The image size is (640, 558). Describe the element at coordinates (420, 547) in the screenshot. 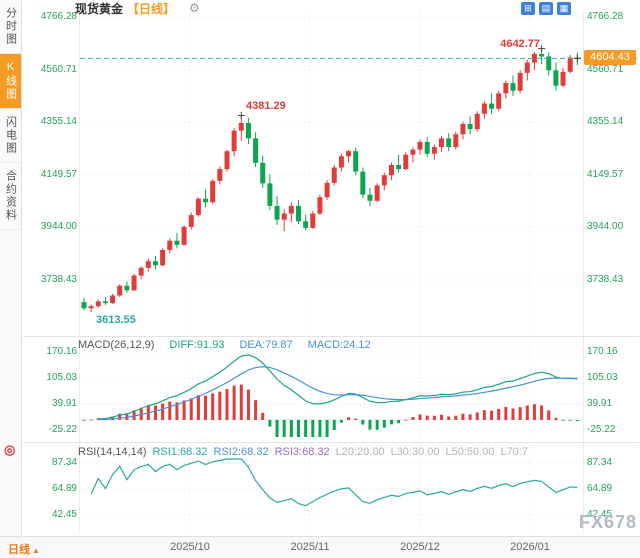

I see `x-axis-label: 2025/12` at that location.